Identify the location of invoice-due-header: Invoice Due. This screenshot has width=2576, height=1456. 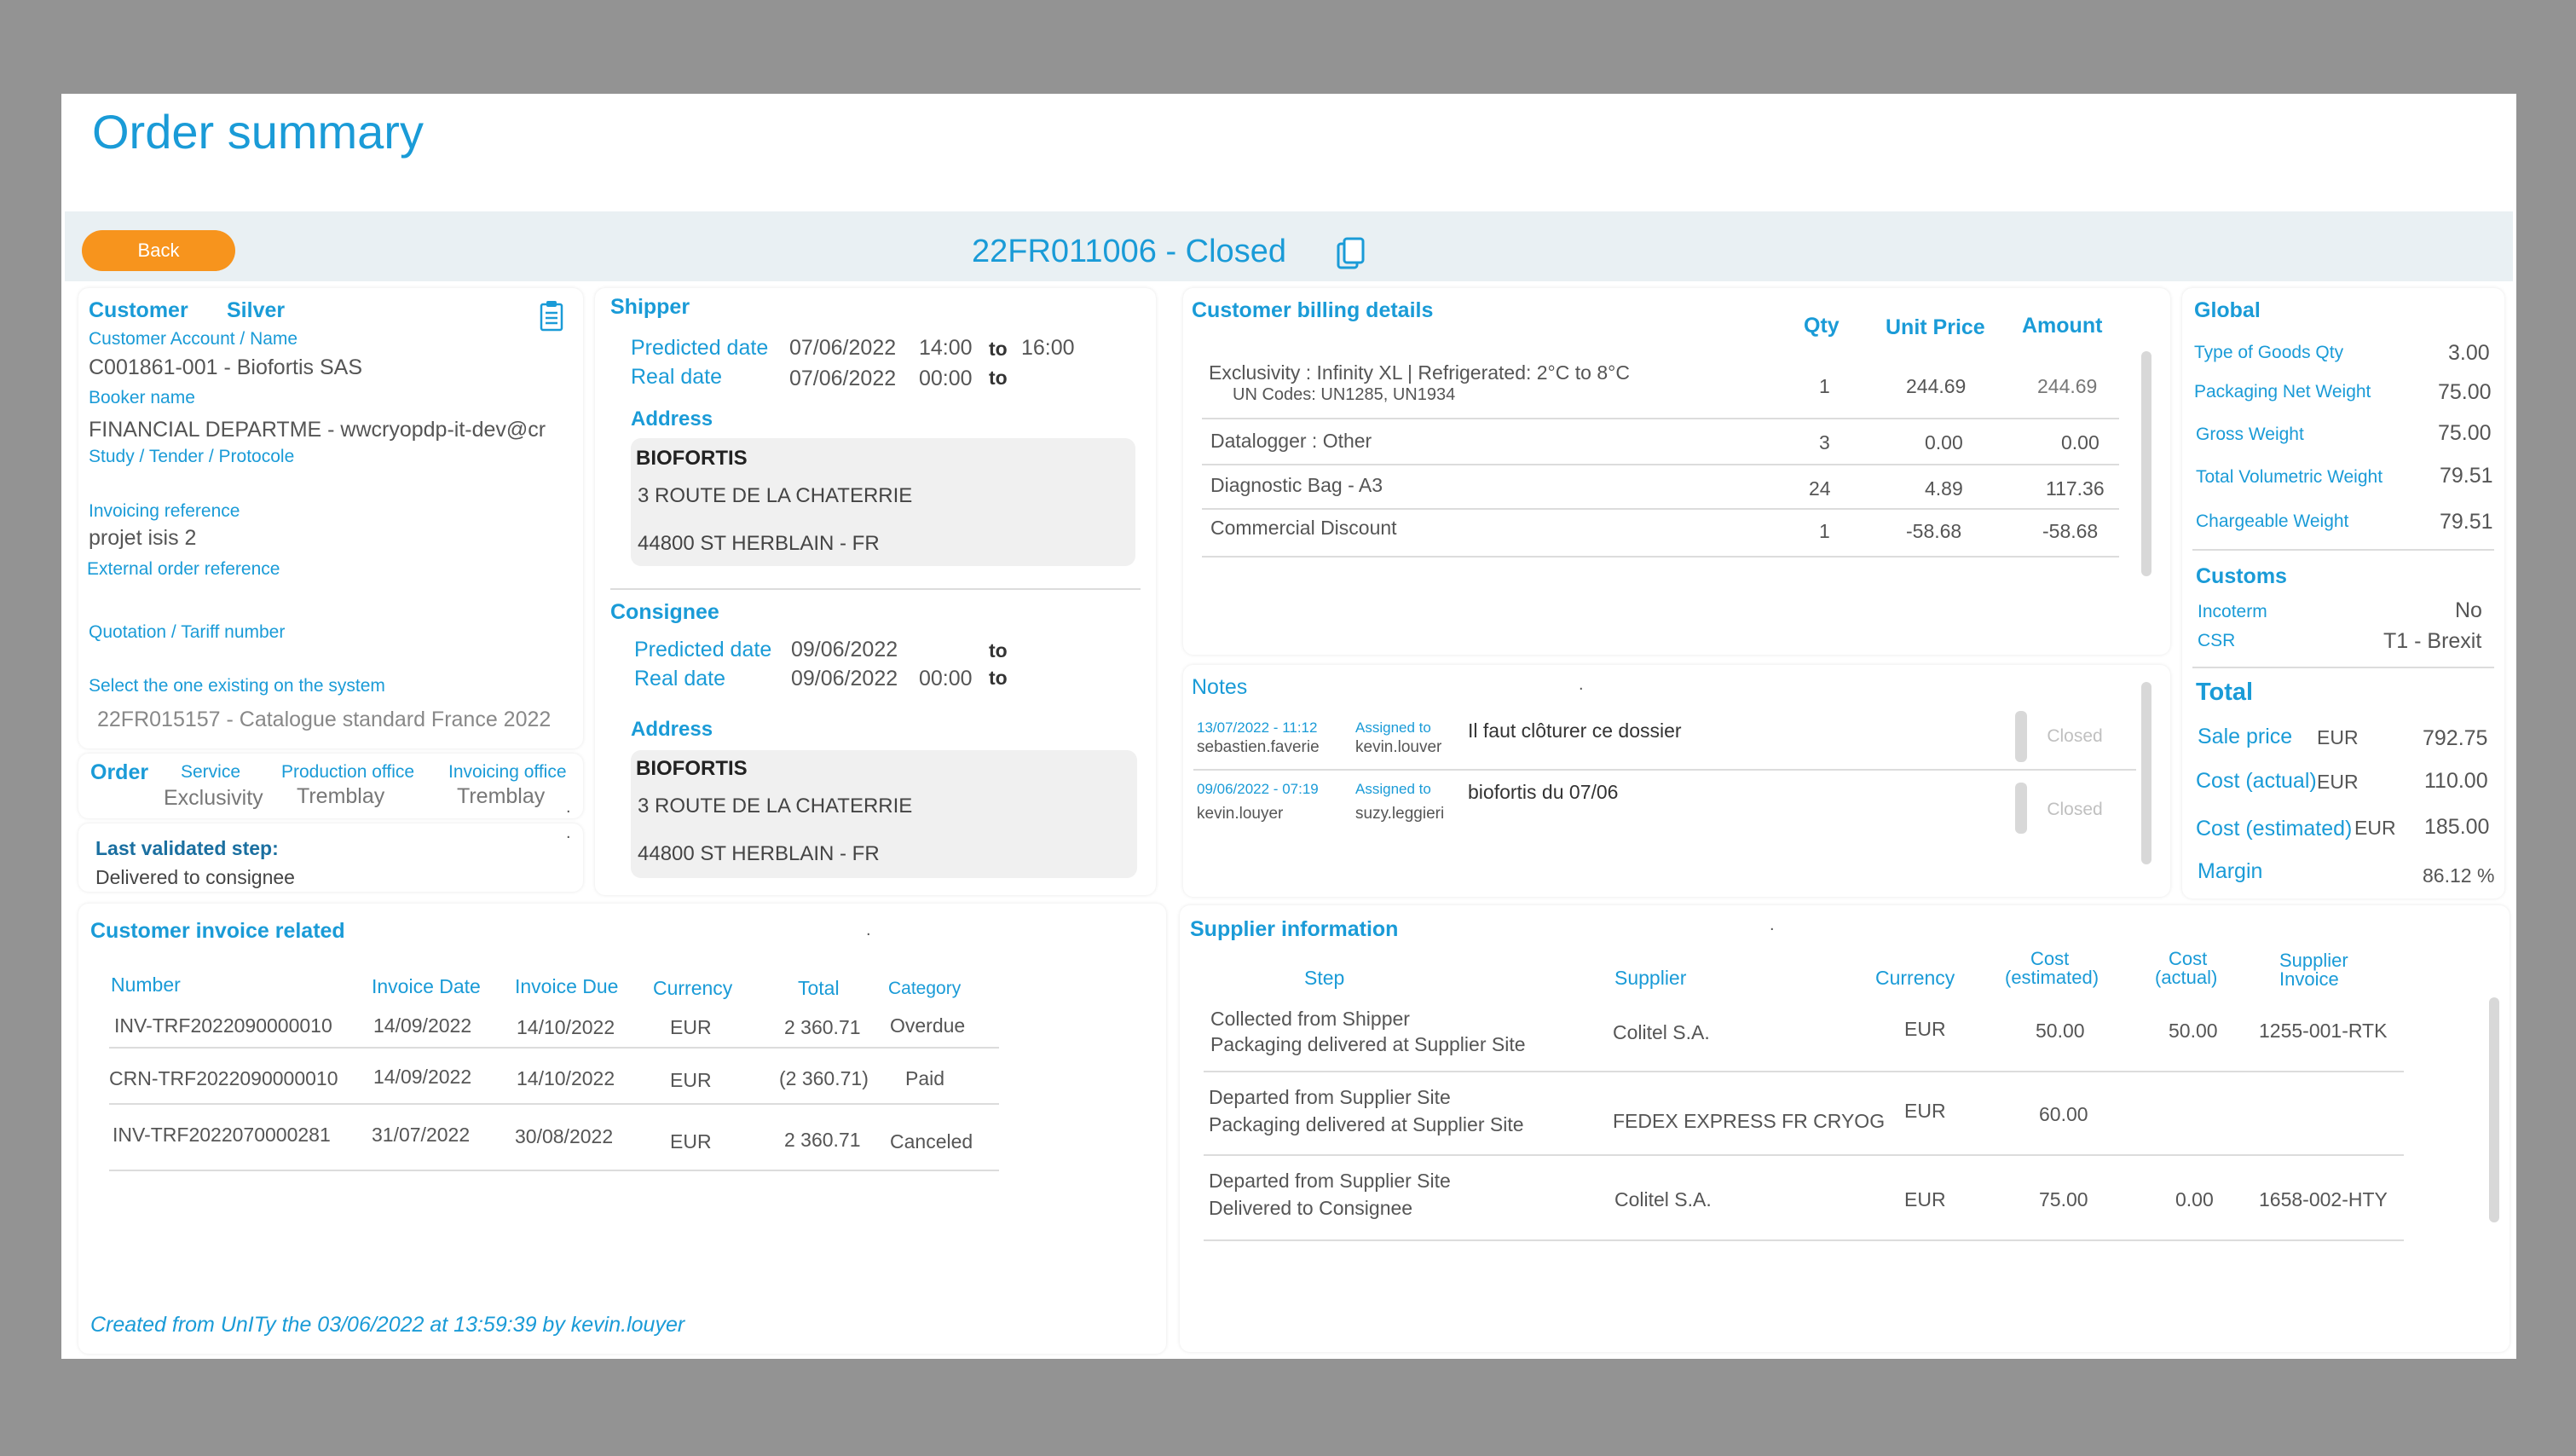
(567, 986).